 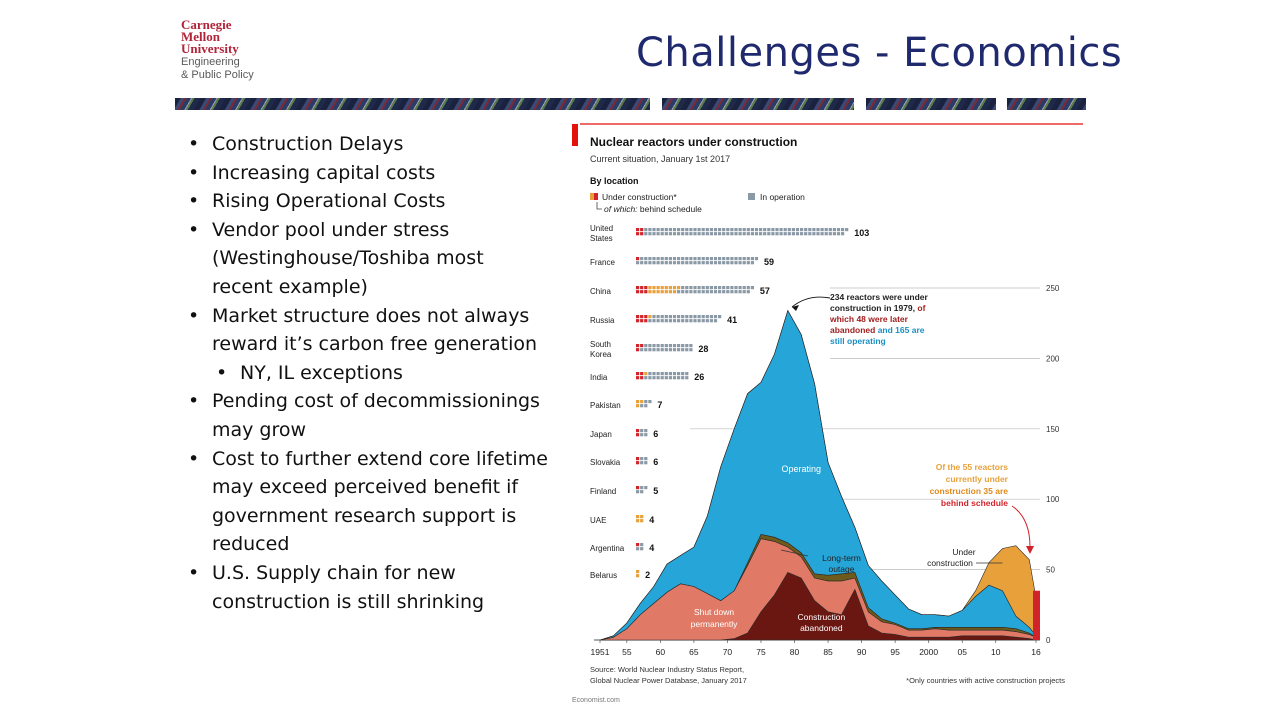 I want to click on bullet-text: reward it’s carbon free generation, so click(x=375, y=344).